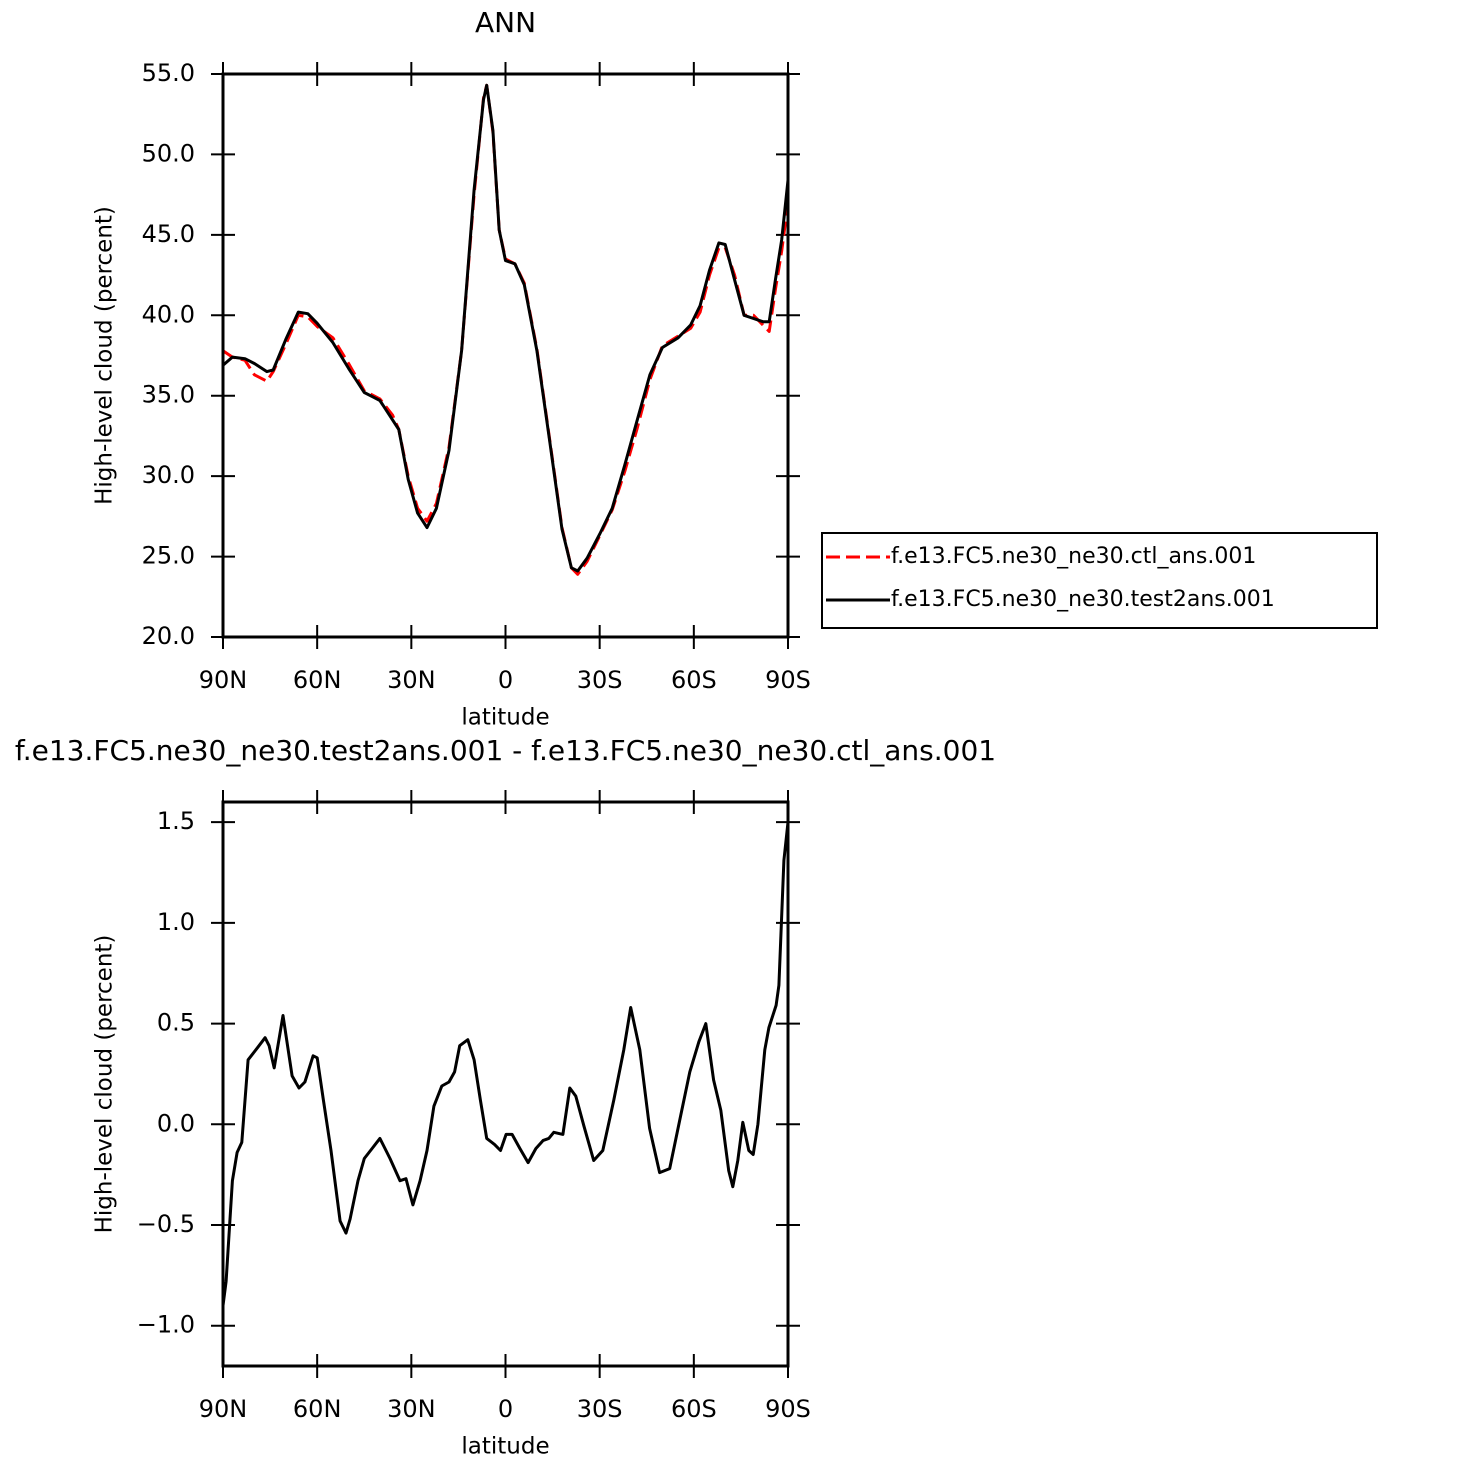 This screenshot has width=1469, height=1469. I want to click on y-tick-label: 35.0, so click(168, 395).